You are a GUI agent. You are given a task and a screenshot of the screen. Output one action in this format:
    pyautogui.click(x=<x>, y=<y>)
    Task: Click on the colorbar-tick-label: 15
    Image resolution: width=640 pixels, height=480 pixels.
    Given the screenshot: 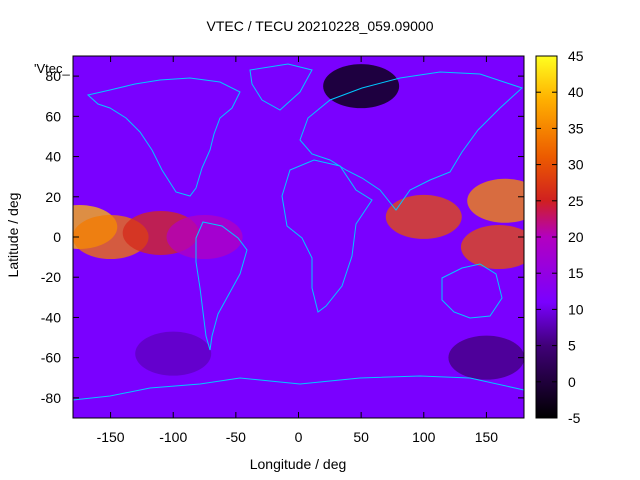 What is the action you would take?
    pyautogui.click(x=576, y=273)
    